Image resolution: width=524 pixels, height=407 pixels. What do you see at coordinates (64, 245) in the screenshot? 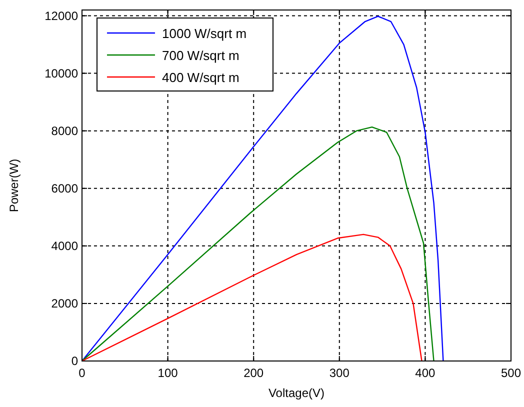
I see `y-tick-label: 4000` at bounding box center [64, 245].